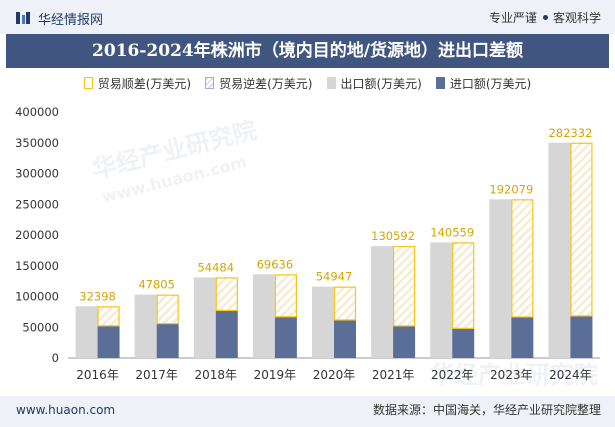 Image resolution: width=615 pixels, height=427 pixels. Describe the element at coordinates (37, 266) in the screenshot. I see `y-tick-label: 150000` at that location.